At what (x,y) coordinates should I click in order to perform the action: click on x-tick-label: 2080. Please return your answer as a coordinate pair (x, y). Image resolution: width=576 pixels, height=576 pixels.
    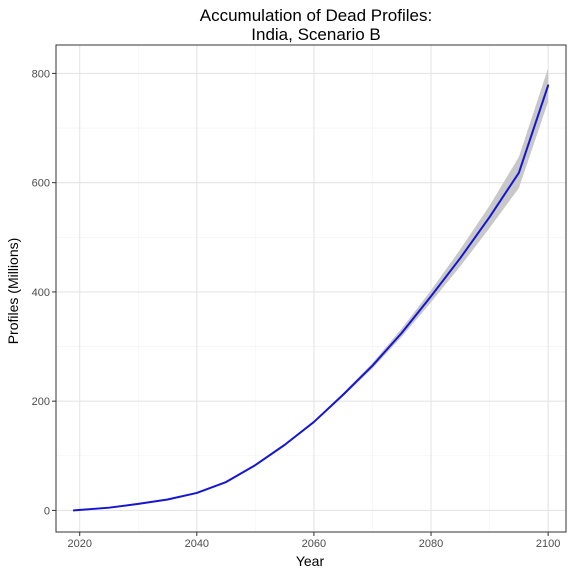
    Looking at the image, I should click on (431, 544).